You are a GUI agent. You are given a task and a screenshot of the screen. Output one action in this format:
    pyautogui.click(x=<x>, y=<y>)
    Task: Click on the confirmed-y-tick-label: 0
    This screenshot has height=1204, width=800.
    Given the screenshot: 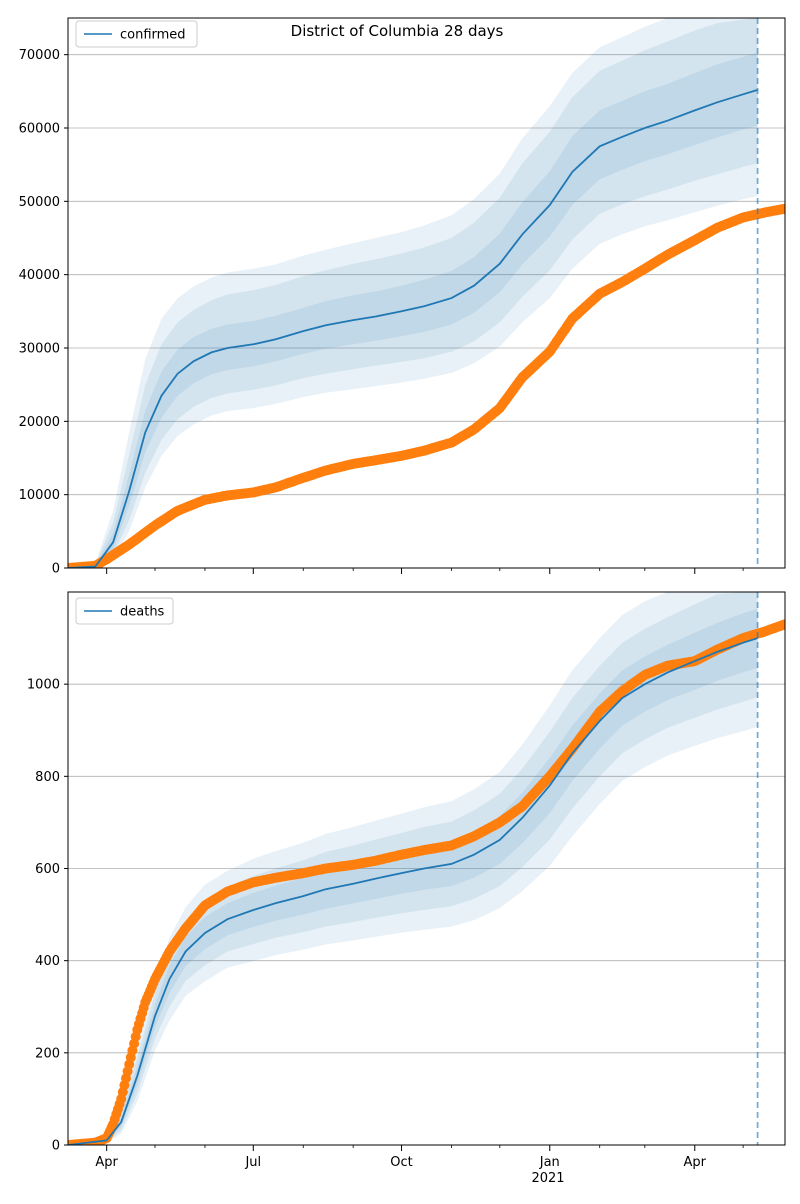 What is the action you would take?
    pyautogui.click(x=56, y=569)
    